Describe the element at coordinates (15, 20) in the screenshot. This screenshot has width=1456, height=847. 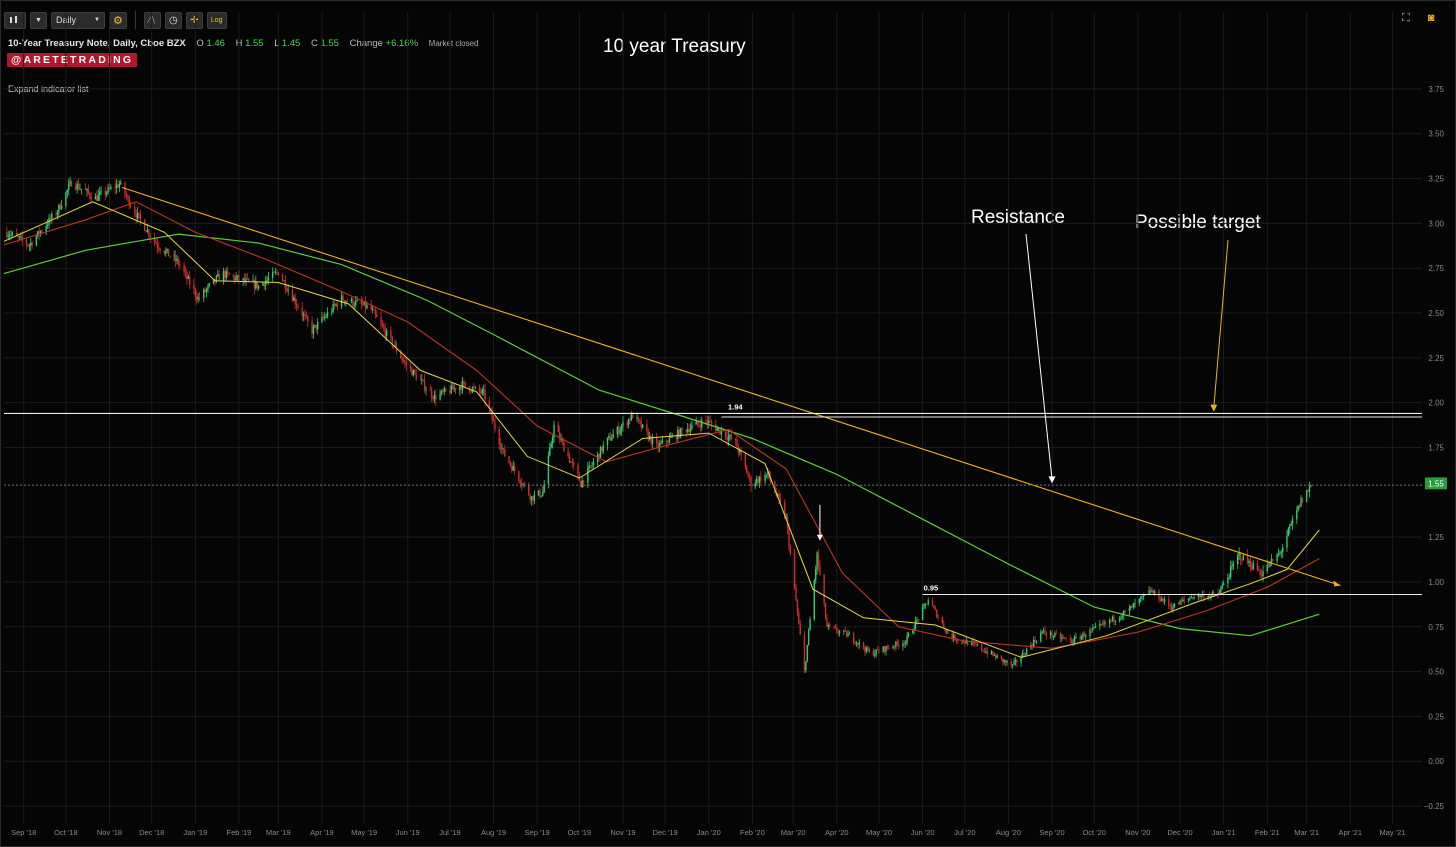
I see `candlestick-icon` at that location.